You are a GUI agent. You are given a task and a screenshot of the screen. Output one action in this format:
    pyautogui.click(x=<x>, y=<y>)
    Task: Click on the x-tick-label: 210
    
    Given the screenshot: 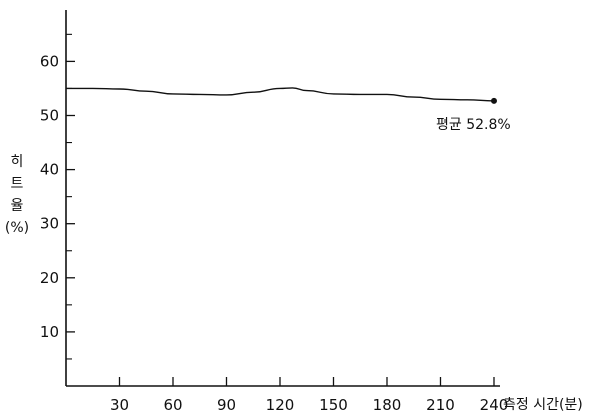 What is the action you would take?
    pyautogui.click(x=440, y=405)
    